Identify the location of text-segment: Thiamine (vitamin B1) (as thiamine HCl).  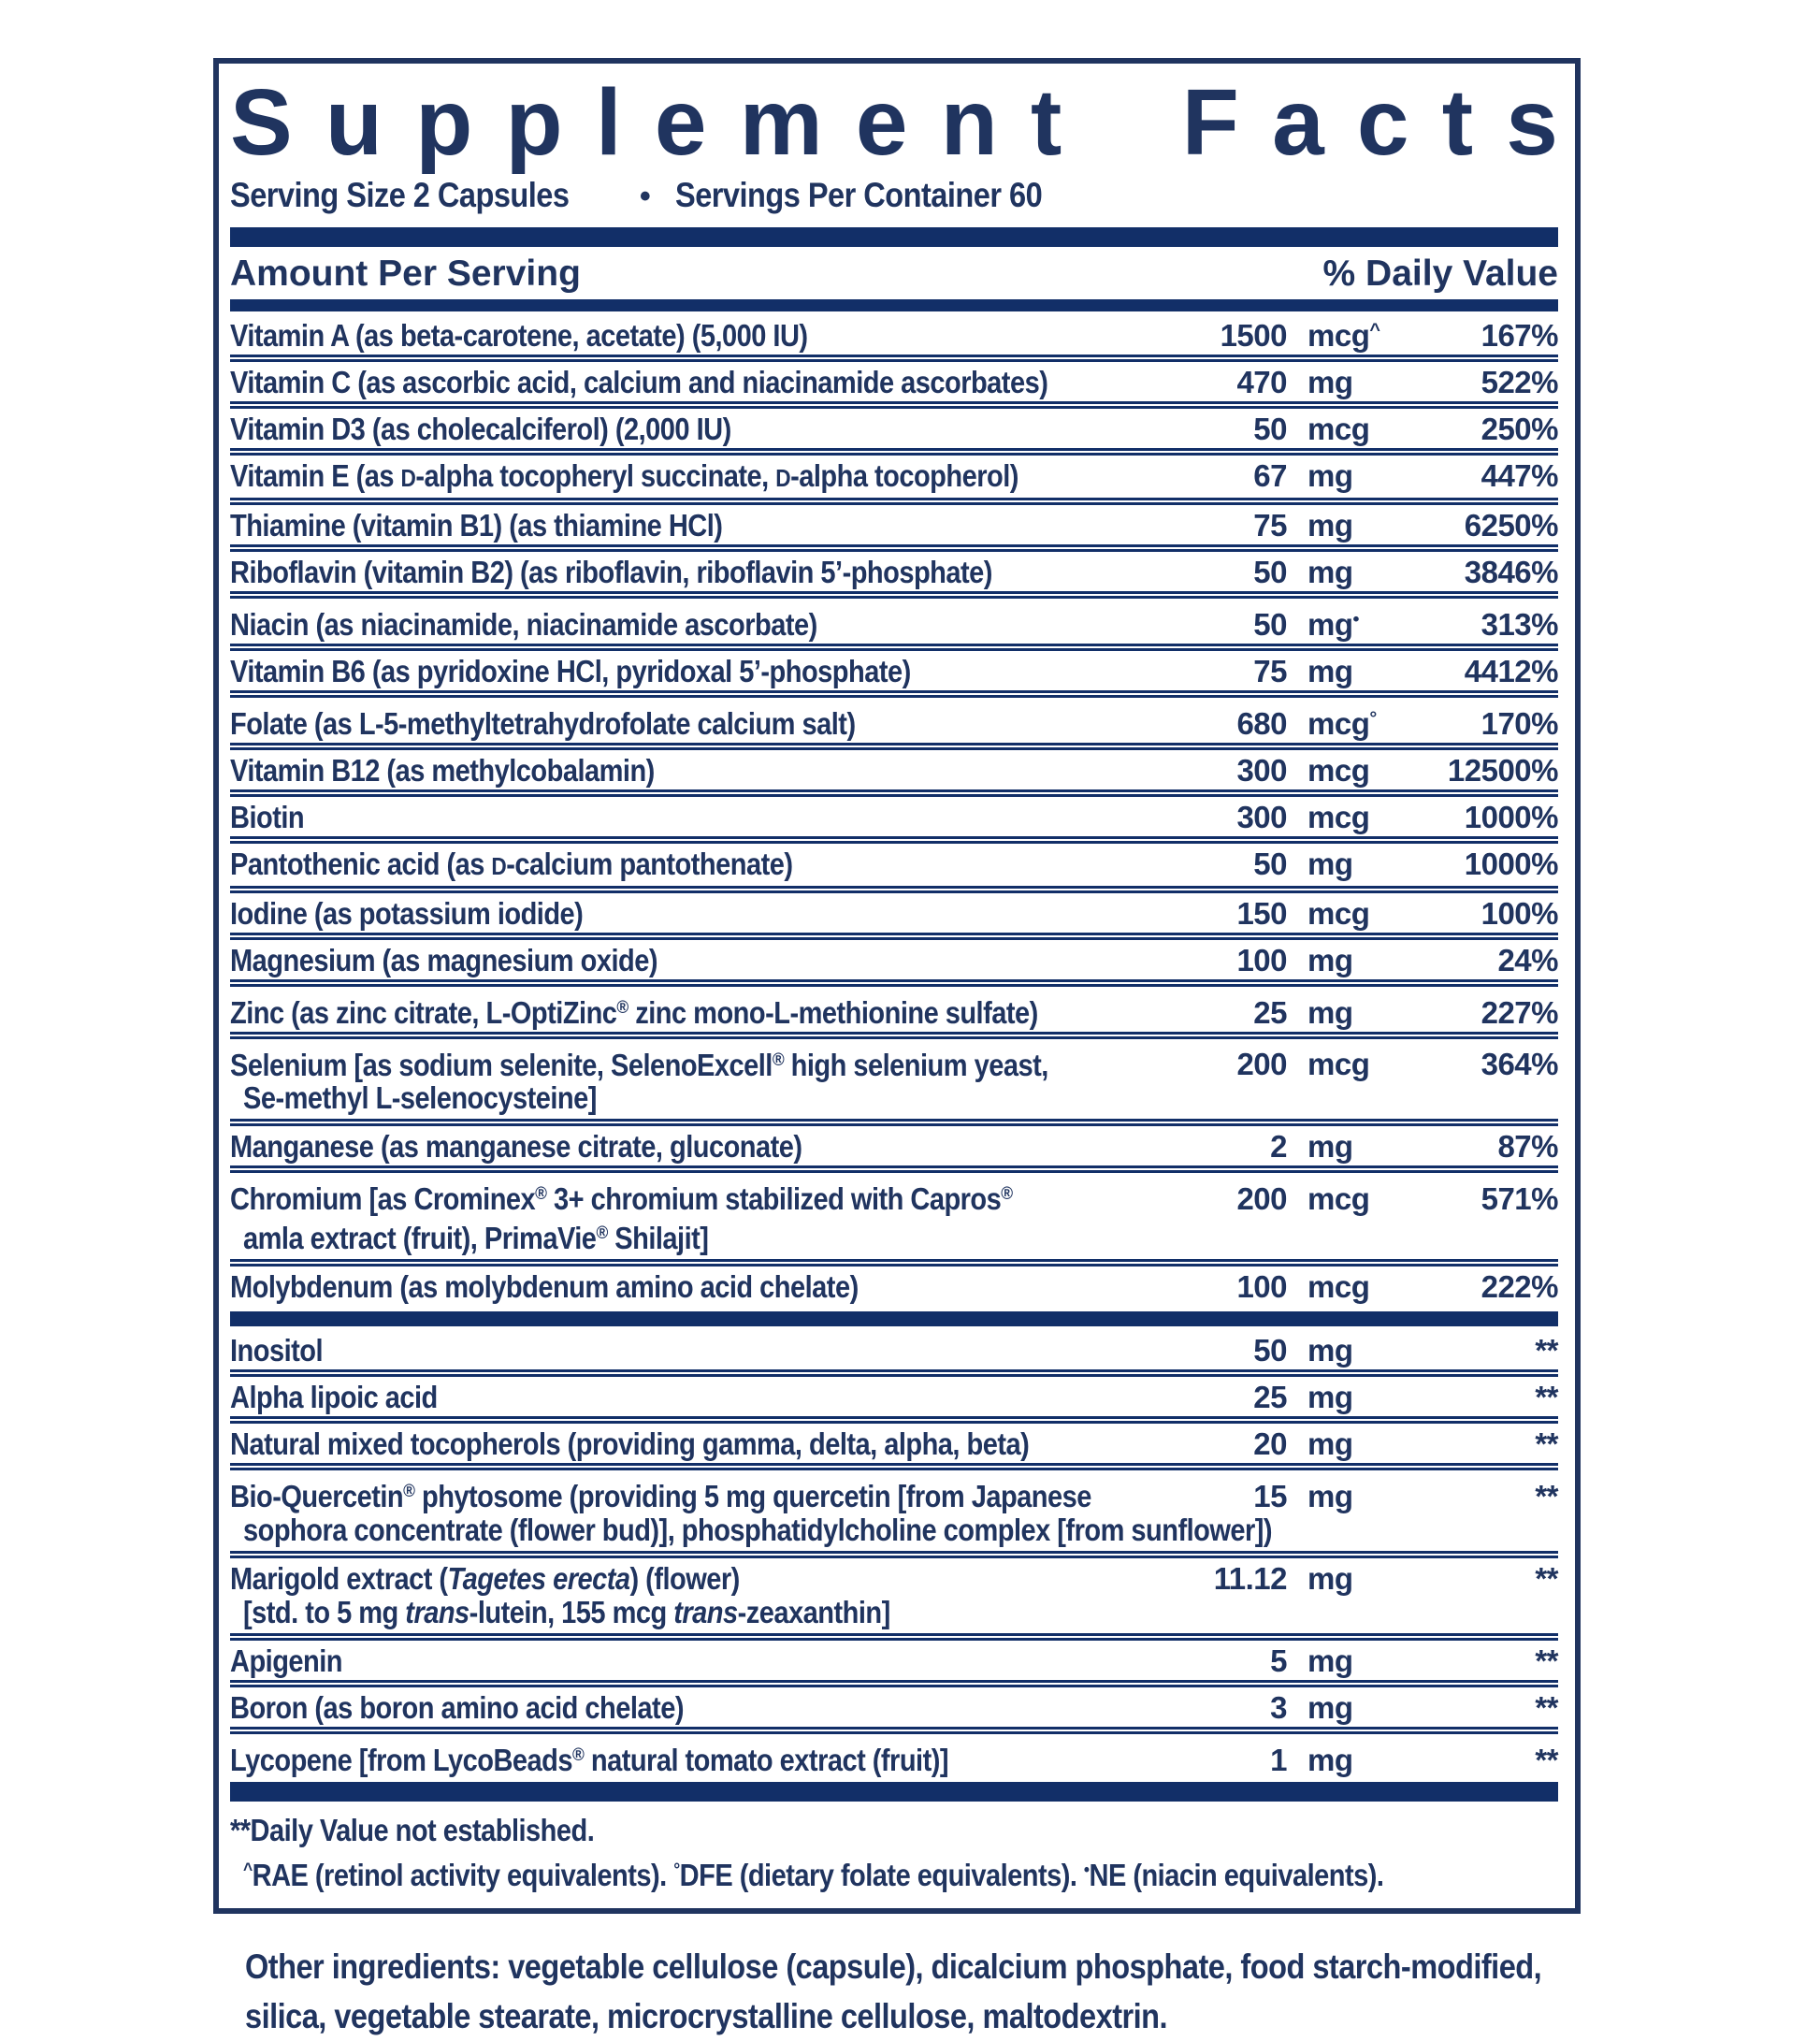
(476, 525).